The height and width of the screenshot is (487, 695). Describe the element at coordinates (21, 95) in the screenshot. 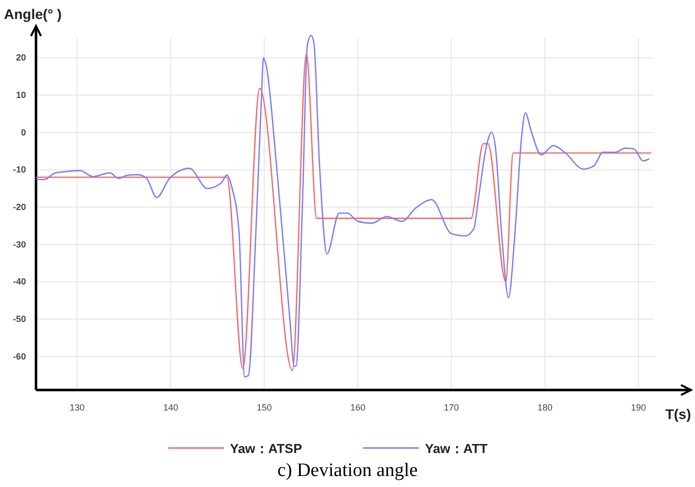

I see `y-tick-label: 10` at that location.